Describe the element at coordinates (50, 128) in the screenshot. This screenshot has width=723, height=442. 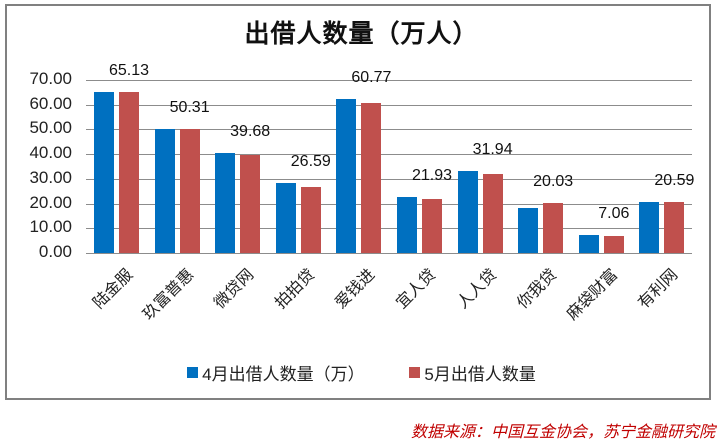
I see `y-tick-label: 50.00` at that location.